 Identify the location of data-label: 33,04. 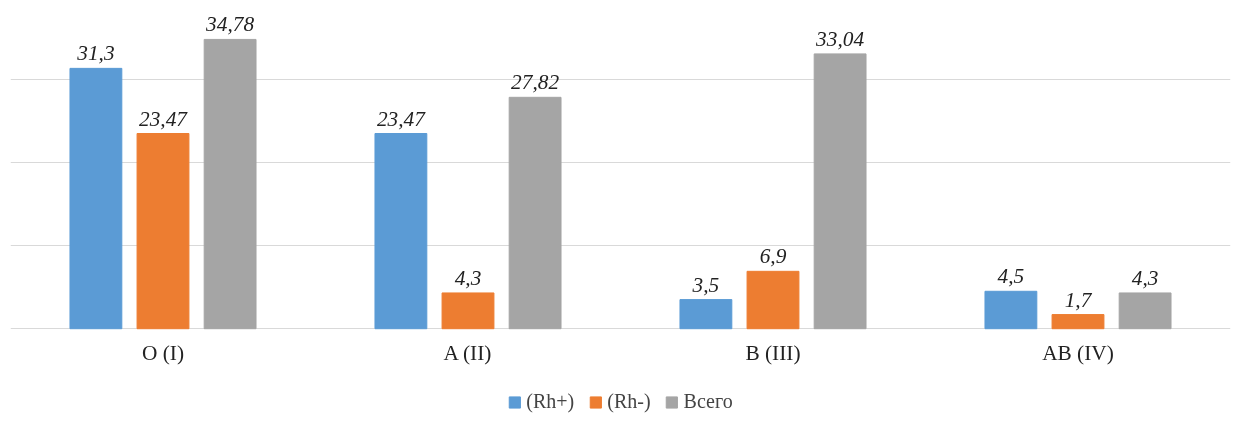
(840, 38).